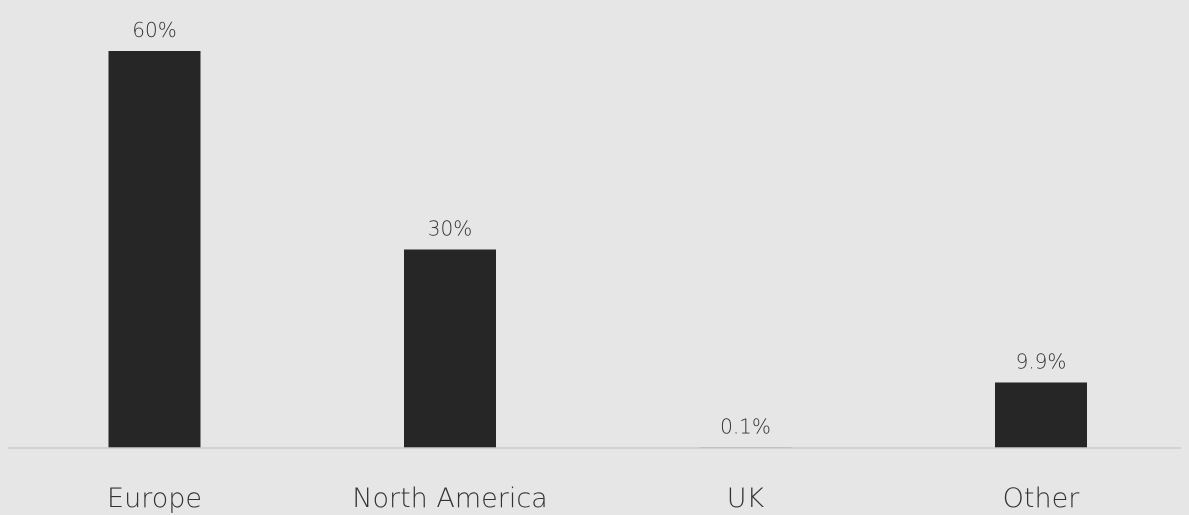 The image size is (1189, 515). Describe the element at coordinates (1041, 361) in the screenshot. I see `value-label-other: 9.9%` at that location.